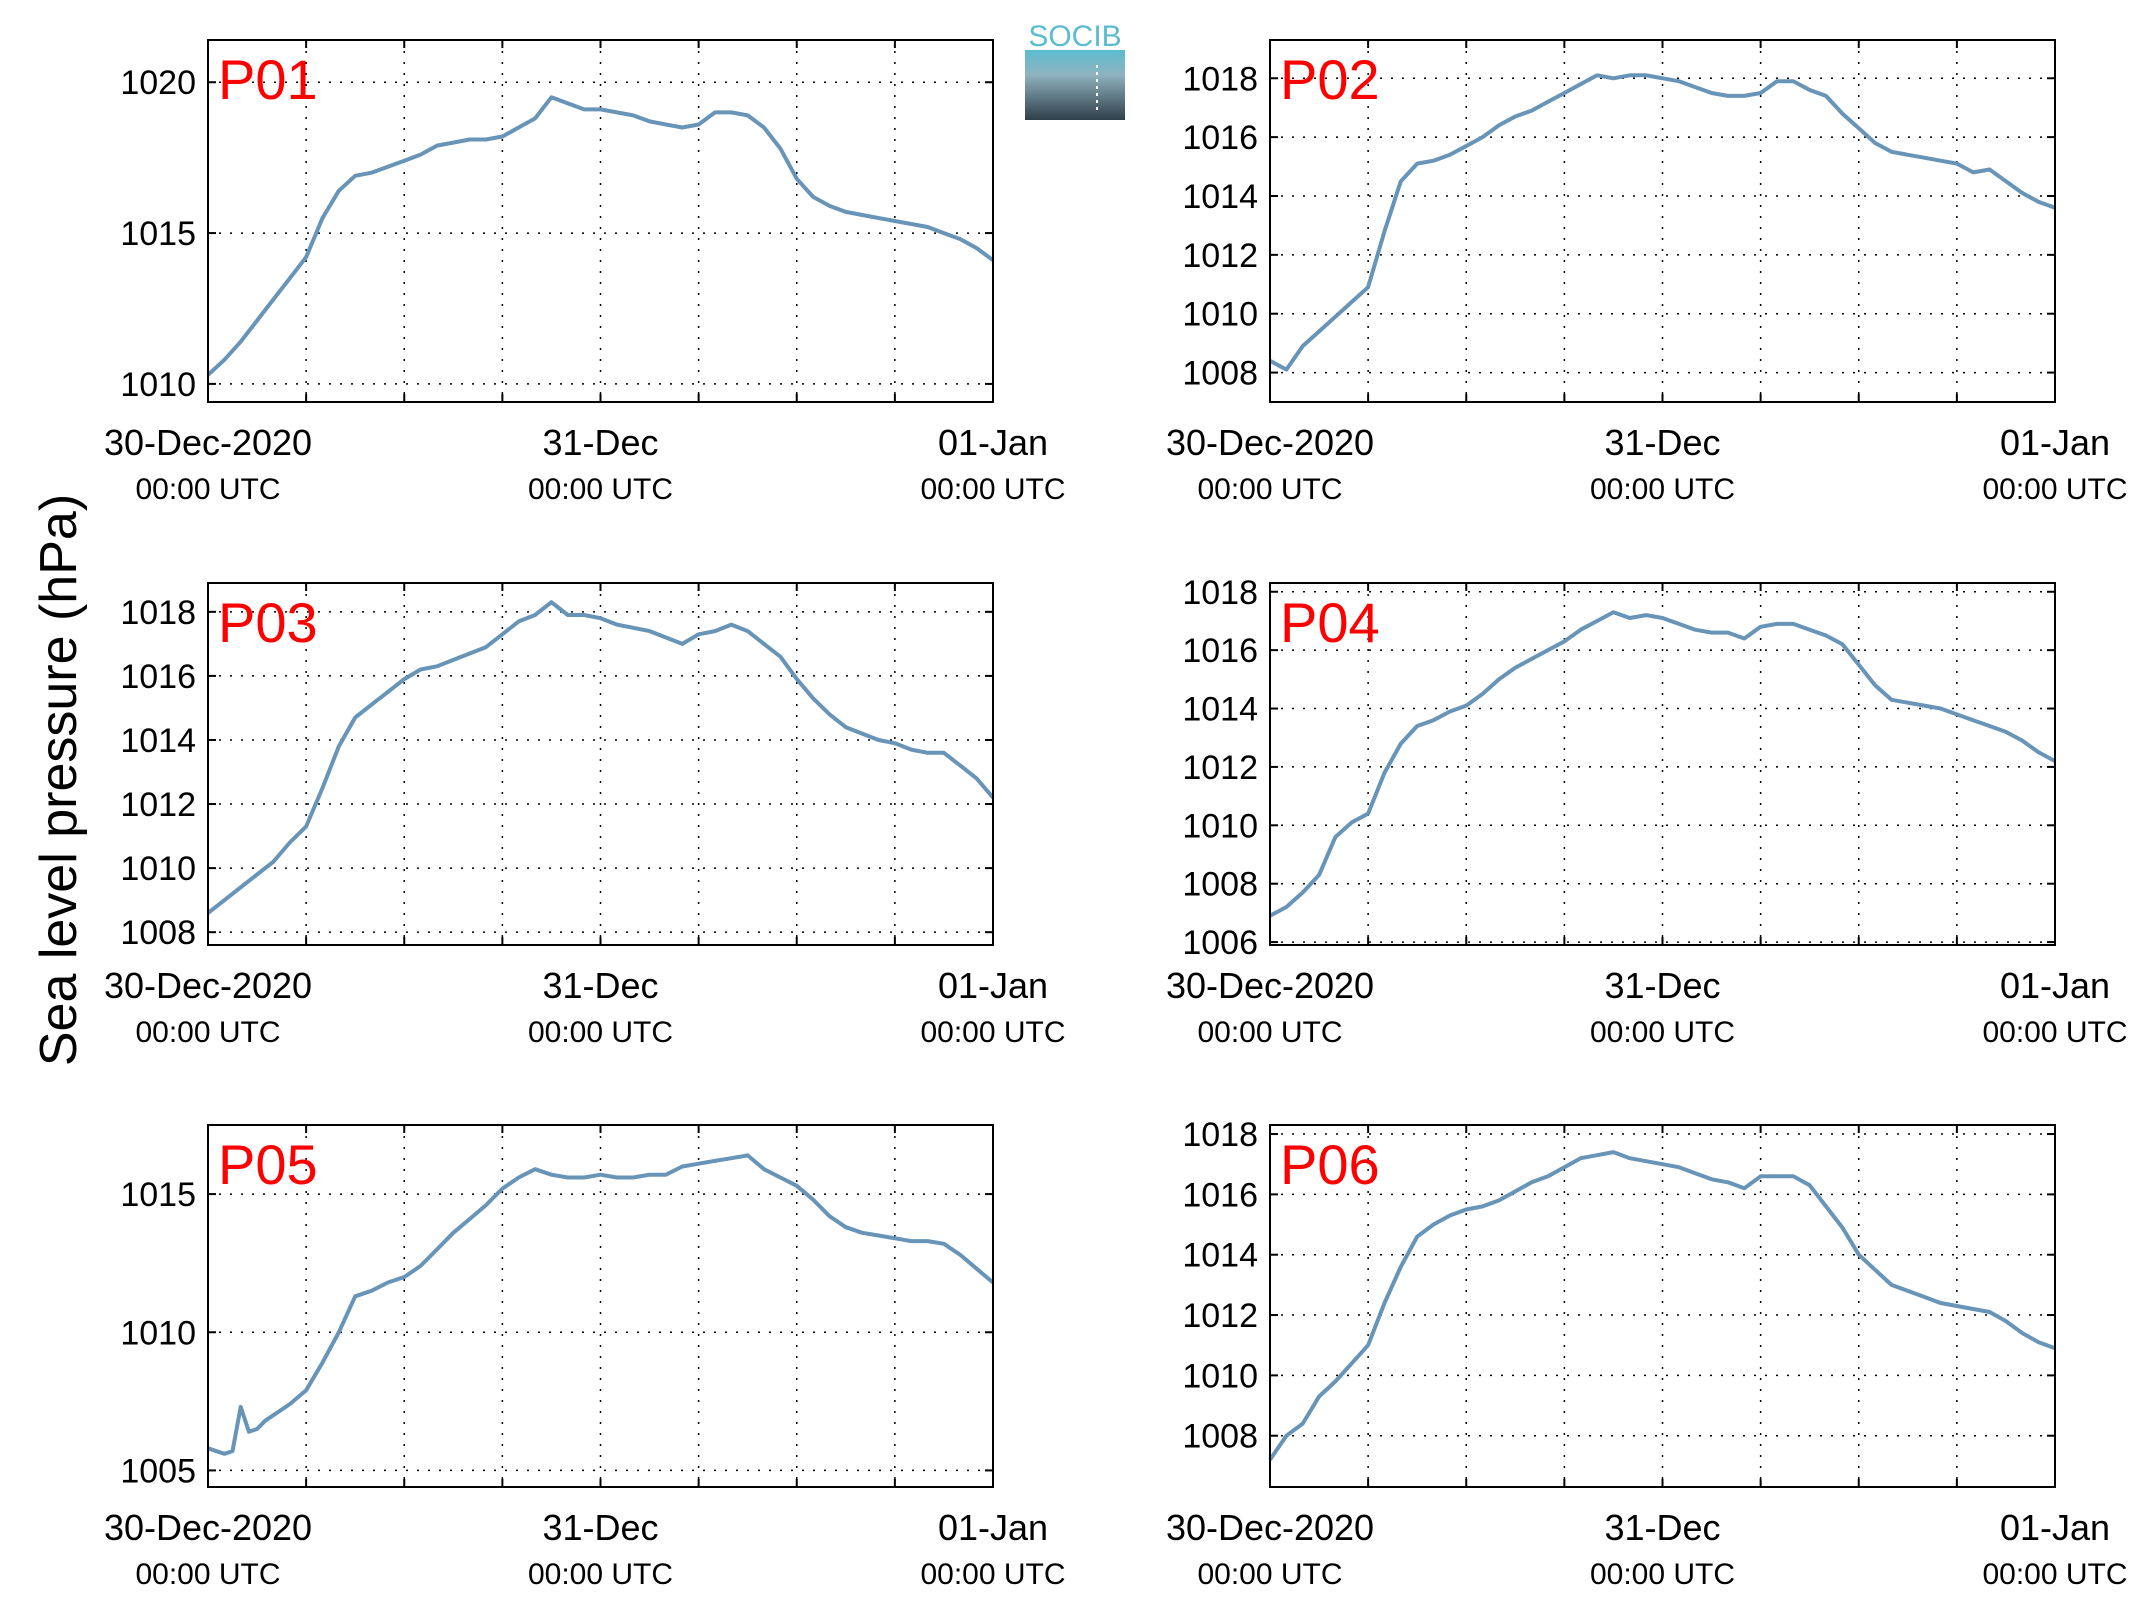 The image size is (2138, 1608). I want to click on panel-label: P03, so click(268, 622).